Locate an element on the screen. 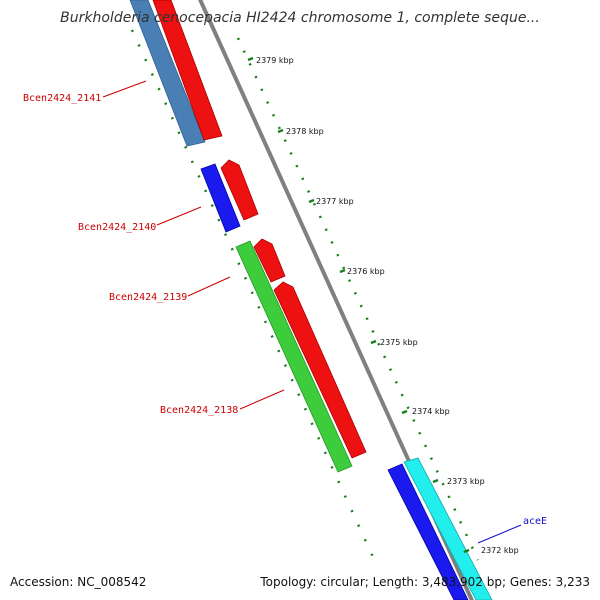  gene-red-long is located at coordinates (320, 370).